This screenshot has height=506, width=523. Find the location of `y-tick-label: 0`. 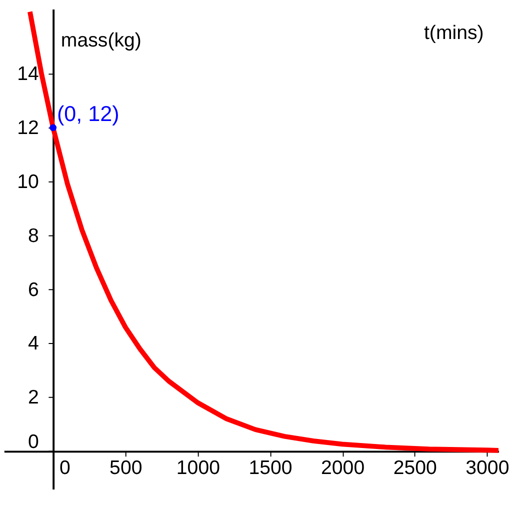

y-tick-label: 0 is located at coordinates (33, 441).